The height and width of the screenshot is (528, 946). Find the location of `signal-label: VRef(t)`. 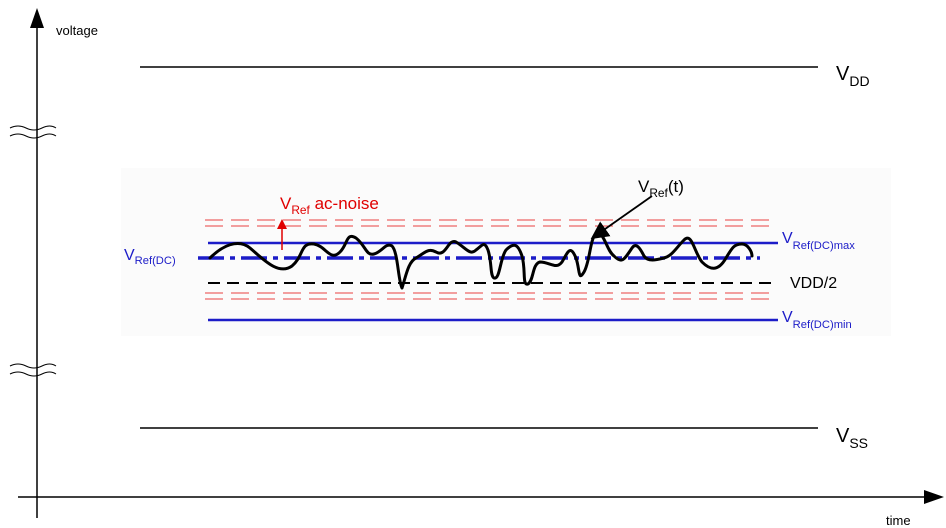

signal-label: VRef(t) is located at coordinates (661, 188).